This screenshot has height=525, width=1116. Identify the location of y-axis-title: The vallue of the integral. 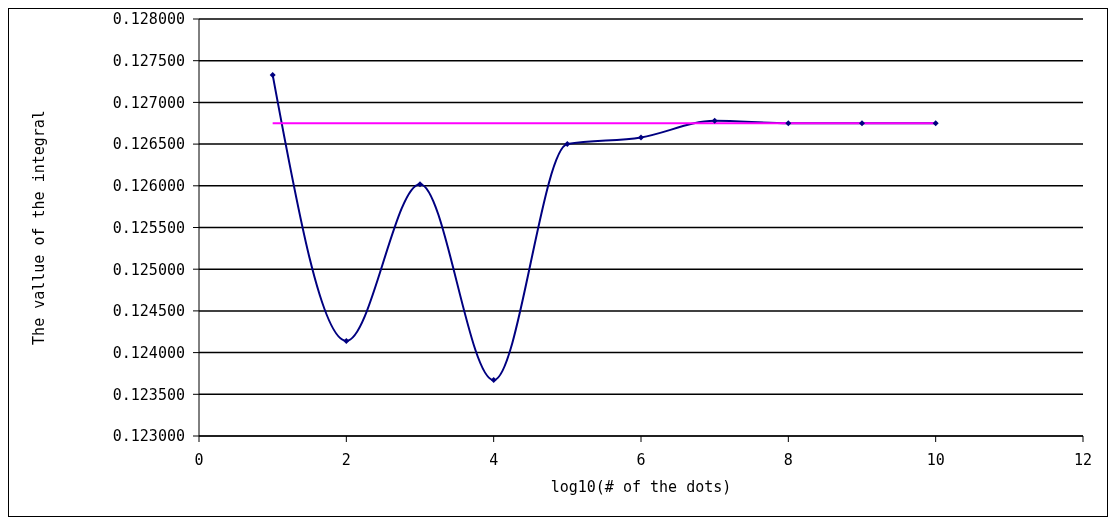
(39, 227).